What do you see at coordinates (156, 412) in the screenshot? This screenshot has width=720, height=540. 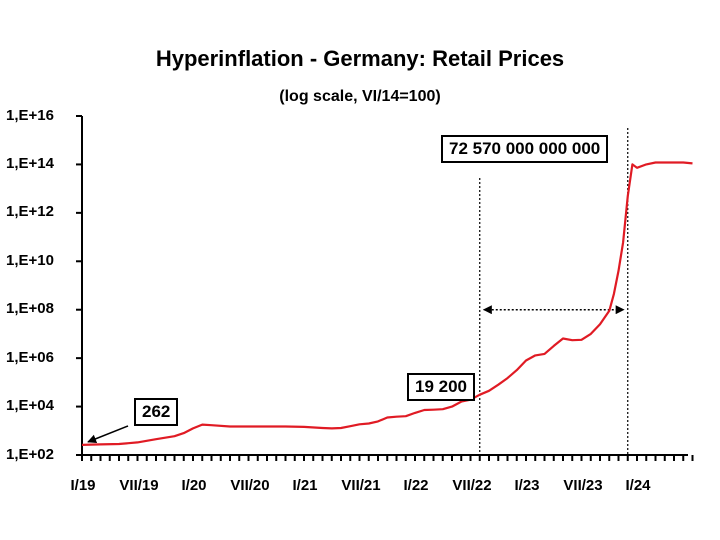 I see `annotation-start-value: 262` at bounding box center [156, 412].